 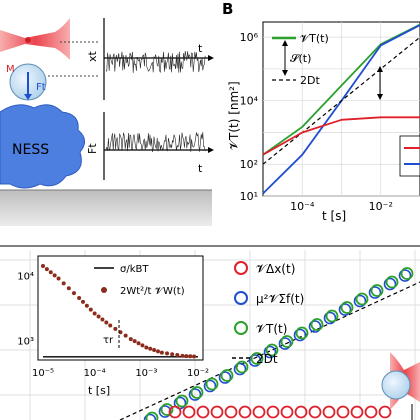 I want to click on inset-series, so click(x=119, y=311).